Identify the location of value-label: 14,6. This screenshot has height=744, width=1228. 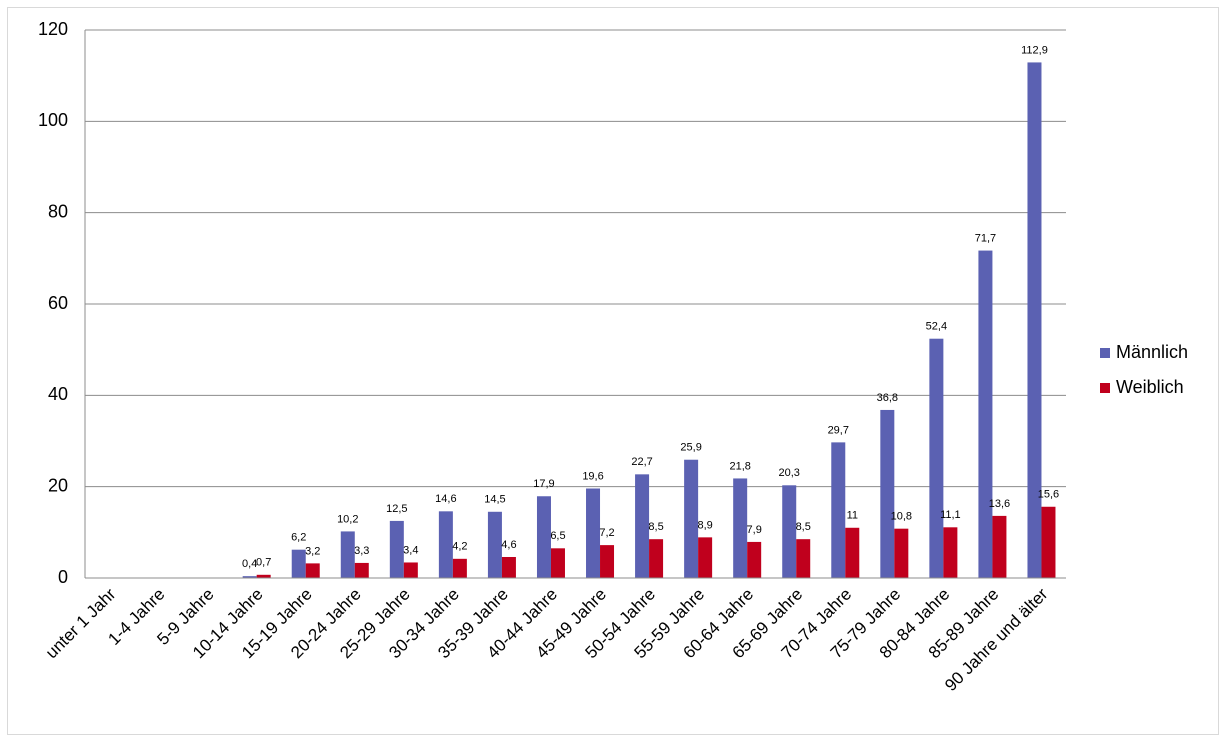
(445, 499).